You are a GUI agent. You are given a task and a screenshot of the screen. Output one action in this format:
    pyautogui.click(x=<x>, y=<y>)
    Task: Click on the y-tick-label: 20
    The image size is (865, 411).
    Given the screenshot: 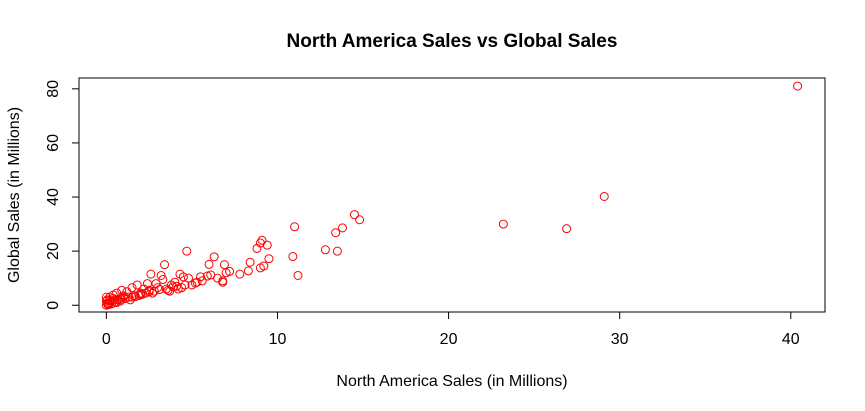 What is the action you would take?
    pyautogui.click(x=53, y=251)
    